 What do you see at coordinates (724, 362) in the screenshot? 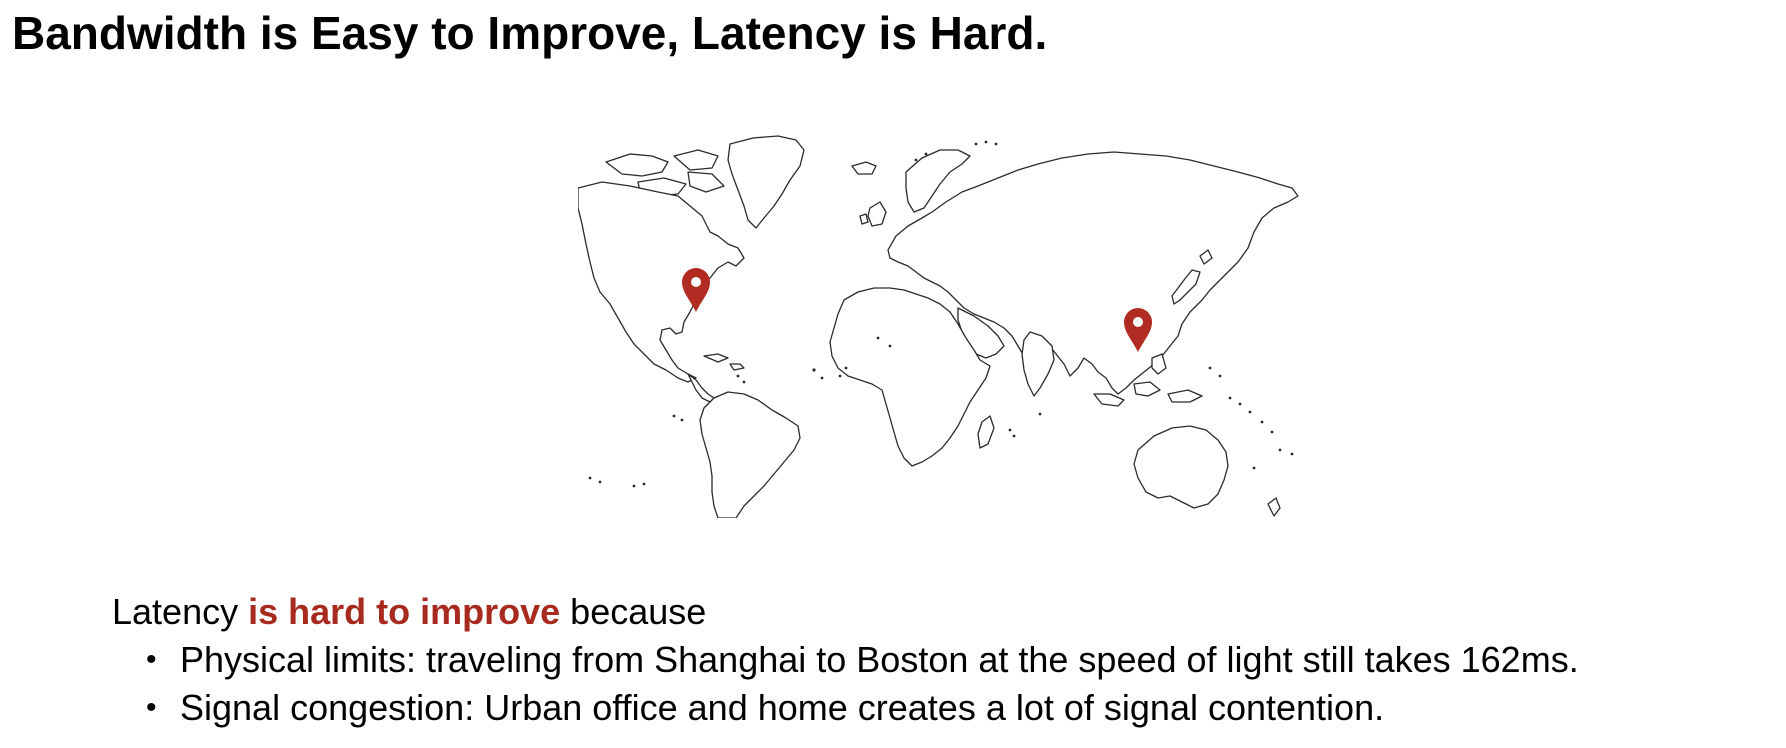
I see `caribbean-islands-outline` at bounding box center [724, 362].